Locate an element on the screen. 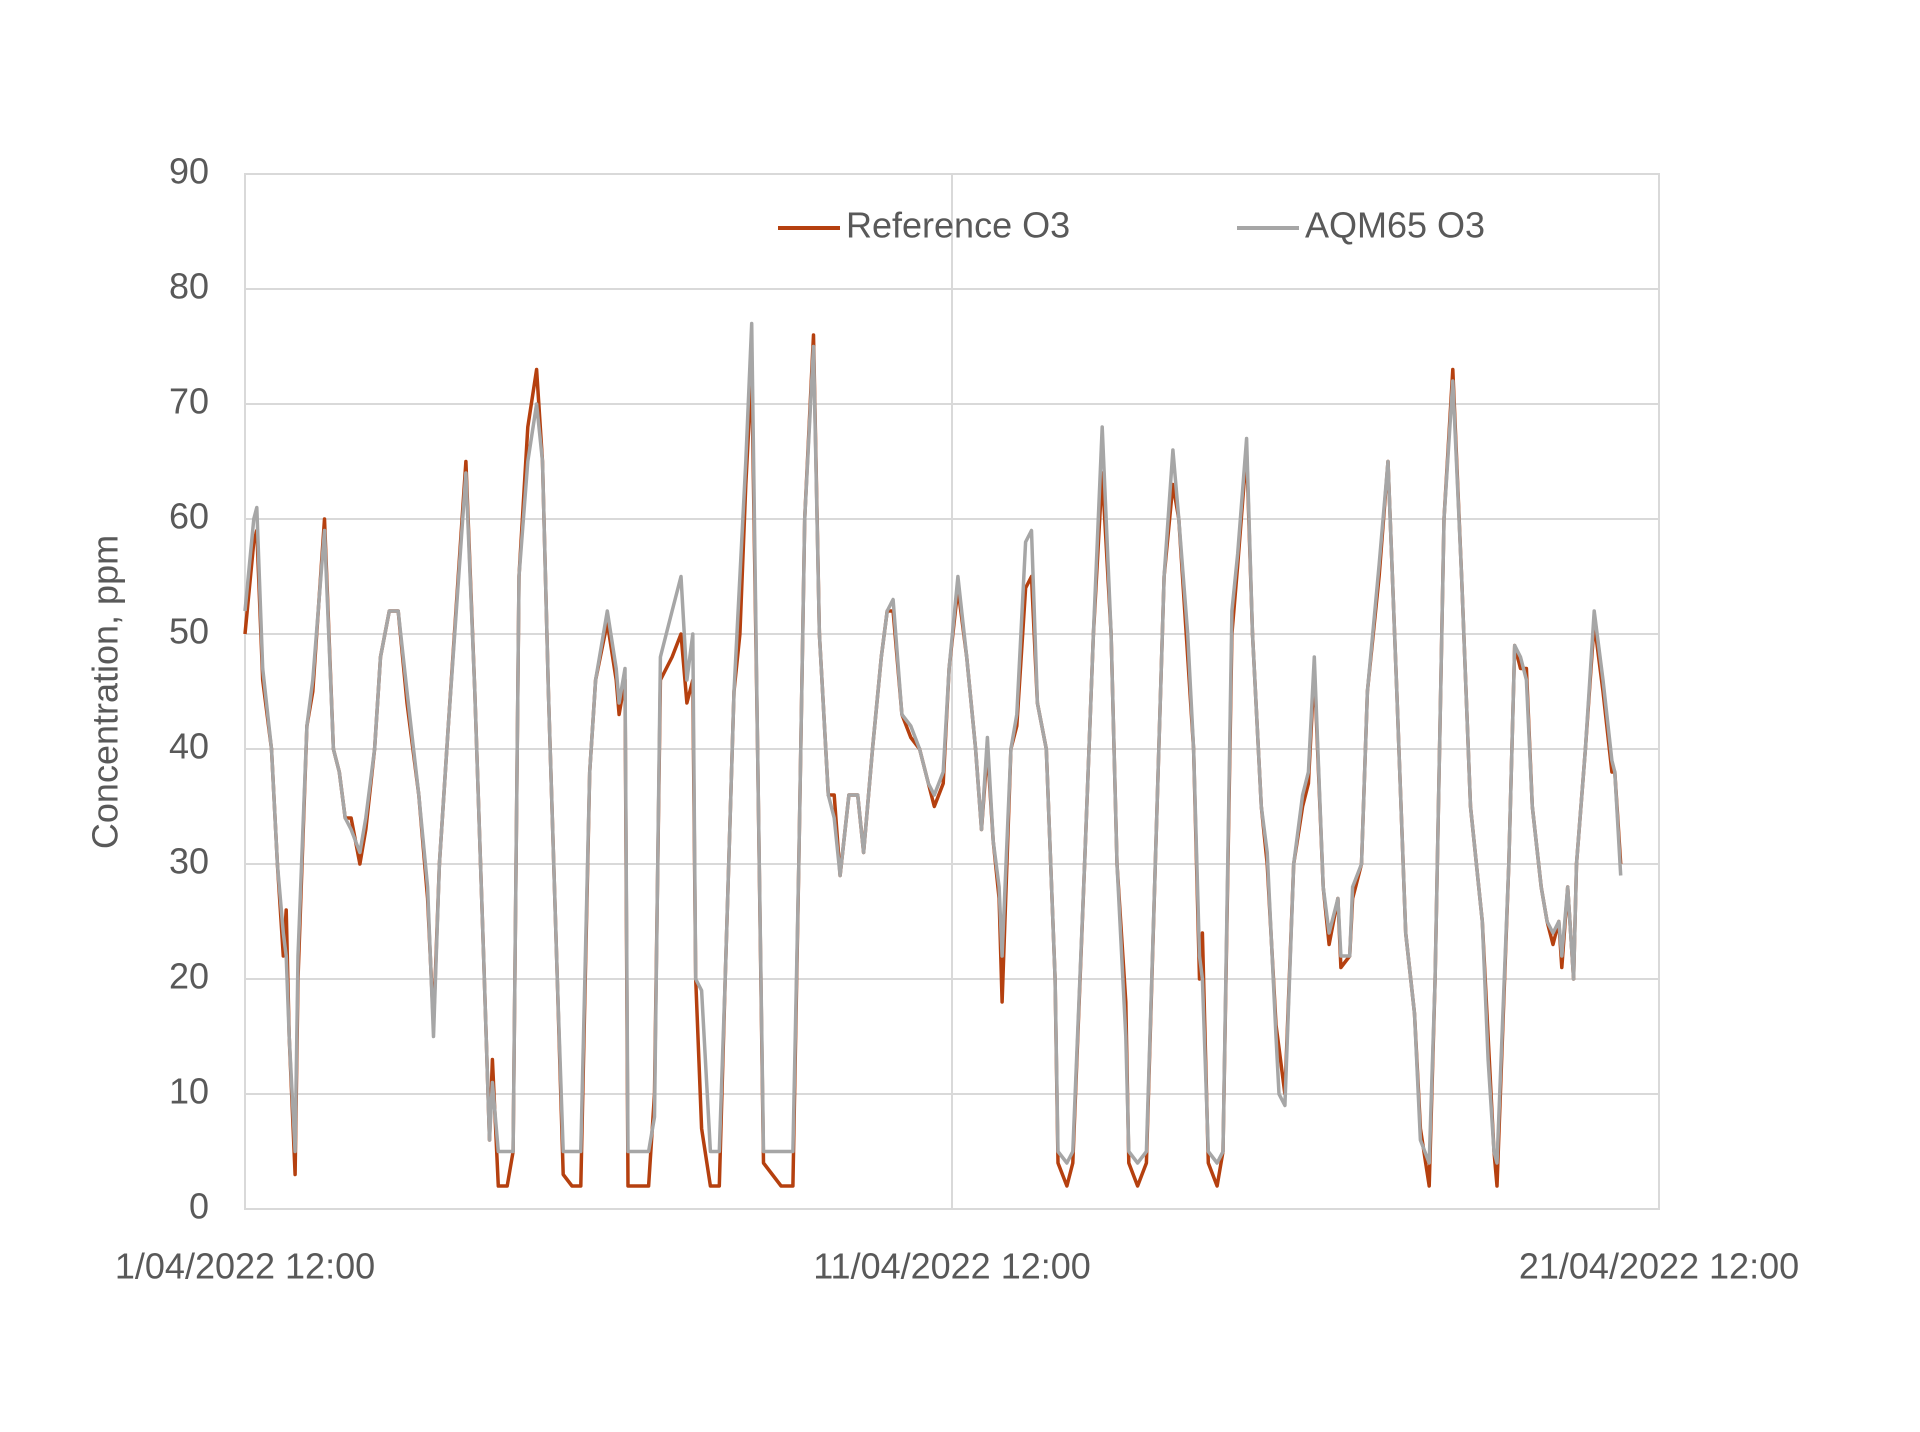  x-tick-label: 1/04/2022 12:00 is located at coordinates (245, 1266).